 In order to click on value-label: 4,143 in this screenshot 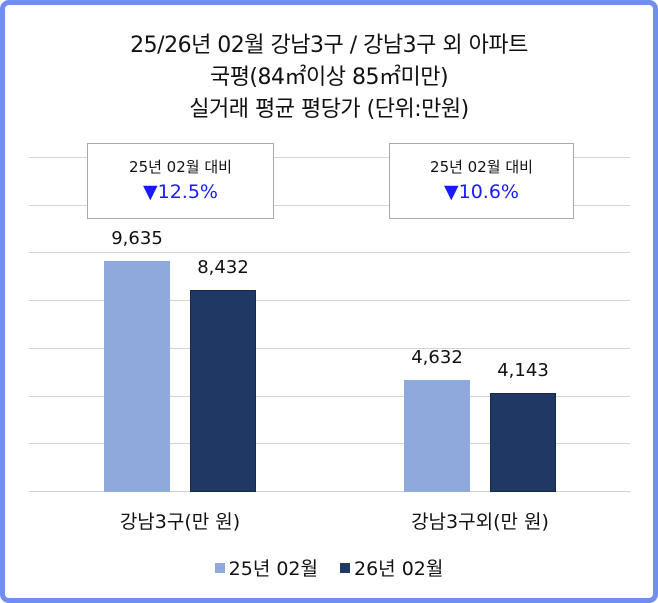, I will do `click(523, 370)`.